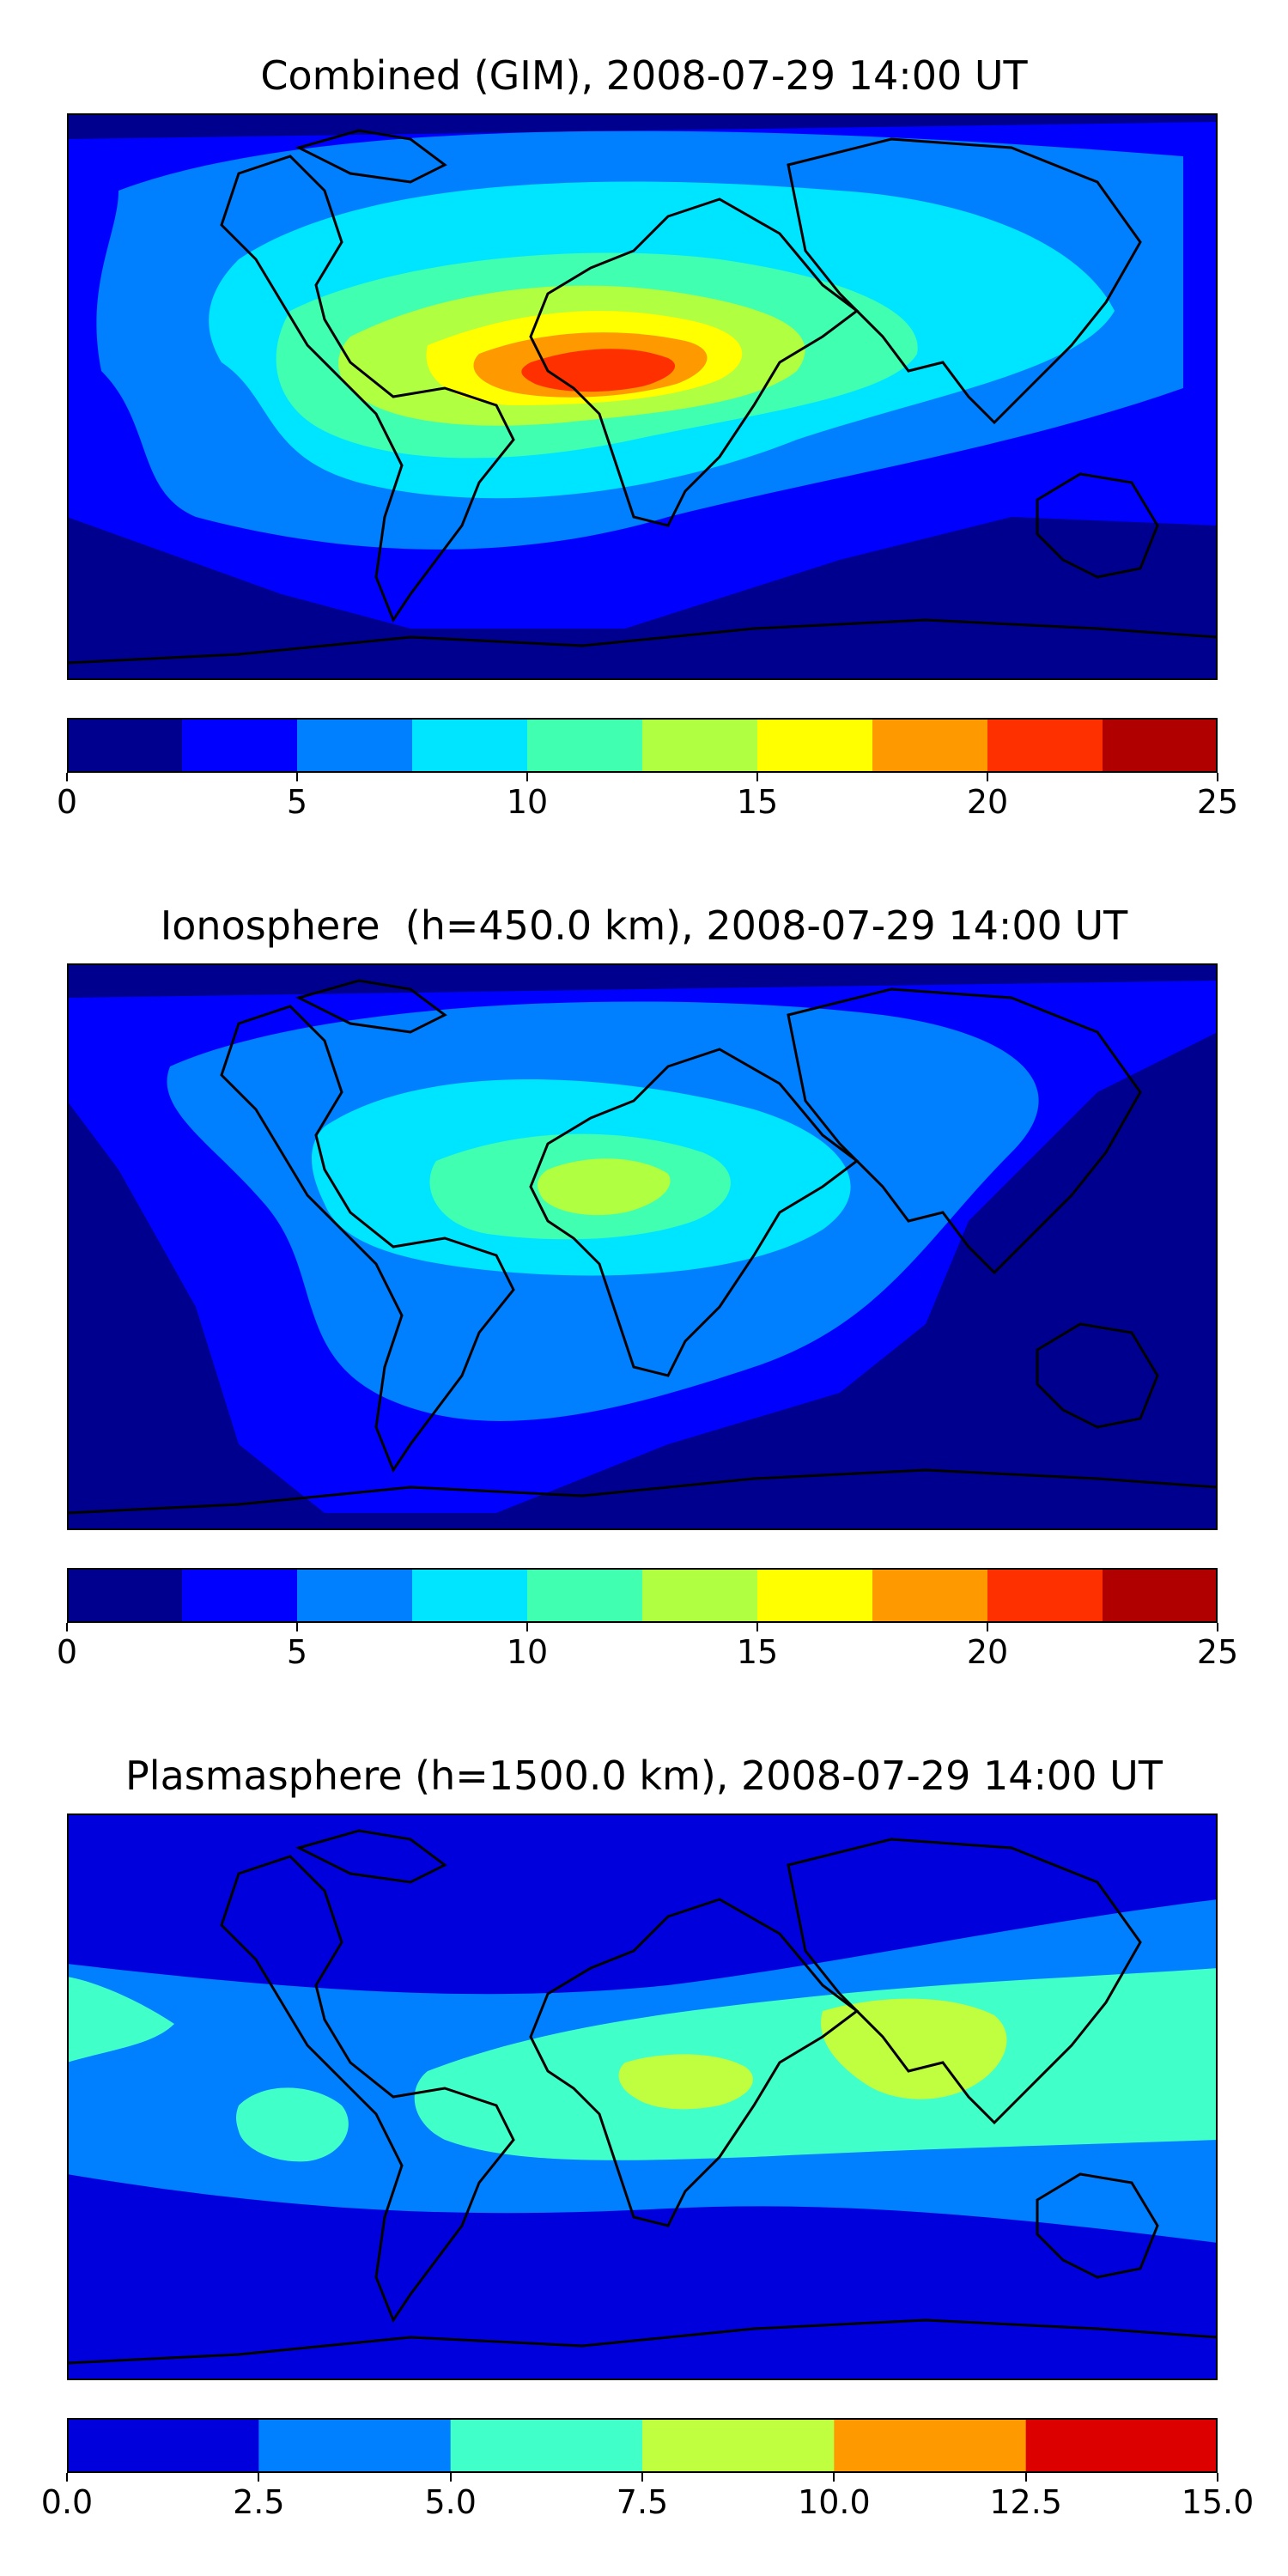 The height and width of the screenshot is (2576, 1288). What do you see at coordinates (1218, 2502) in the screenshot?
I see `colorbar-tick-label: 15.0` at bounding box center [1218, 2502].